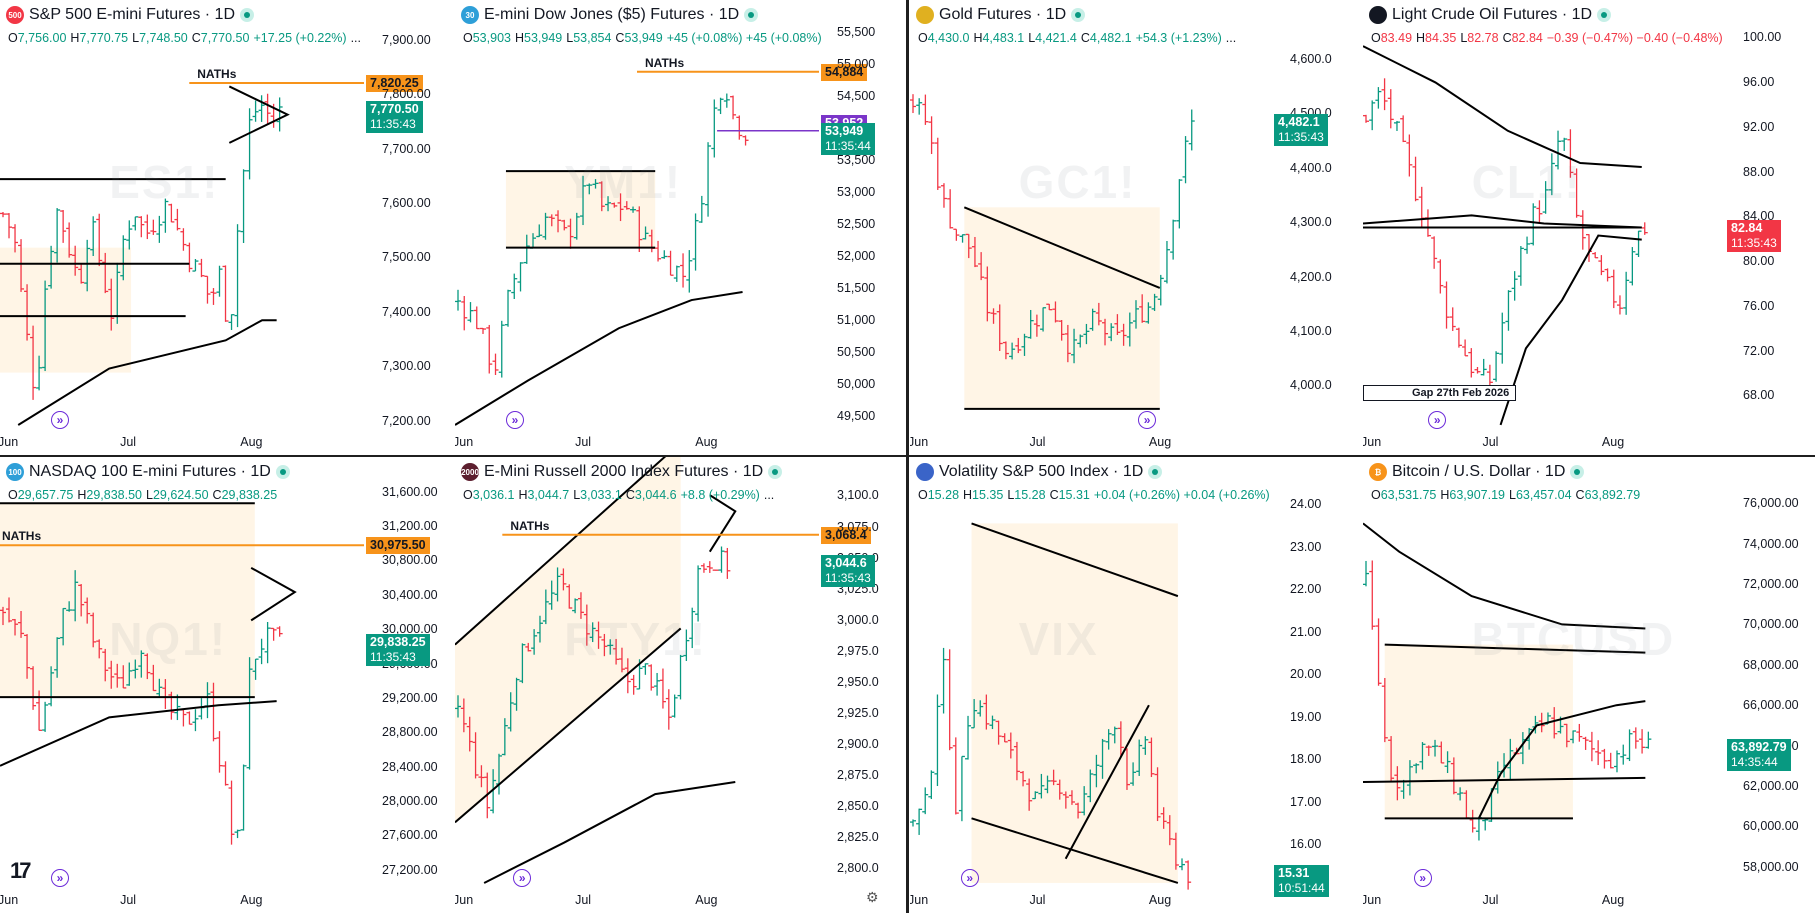  What do you see at coordinates (1039, 472) in the screenshot?
I see `symbol-header: Volatility S&P 500 Index · 1D` at bounding box center [1039, 472].